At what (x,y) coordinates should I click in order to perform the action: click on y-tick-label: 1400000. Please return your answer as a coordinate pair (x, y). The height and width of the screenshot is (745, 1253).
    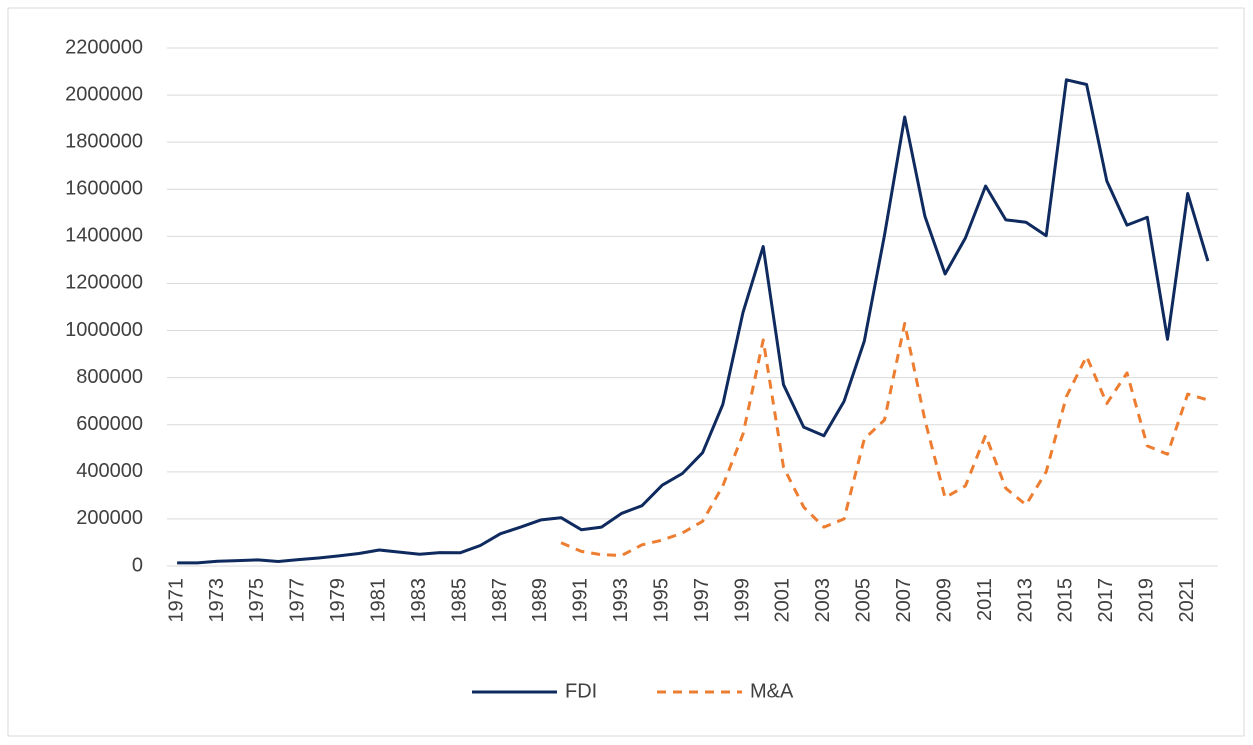
    Looking at the image, I should click on (104, 236).